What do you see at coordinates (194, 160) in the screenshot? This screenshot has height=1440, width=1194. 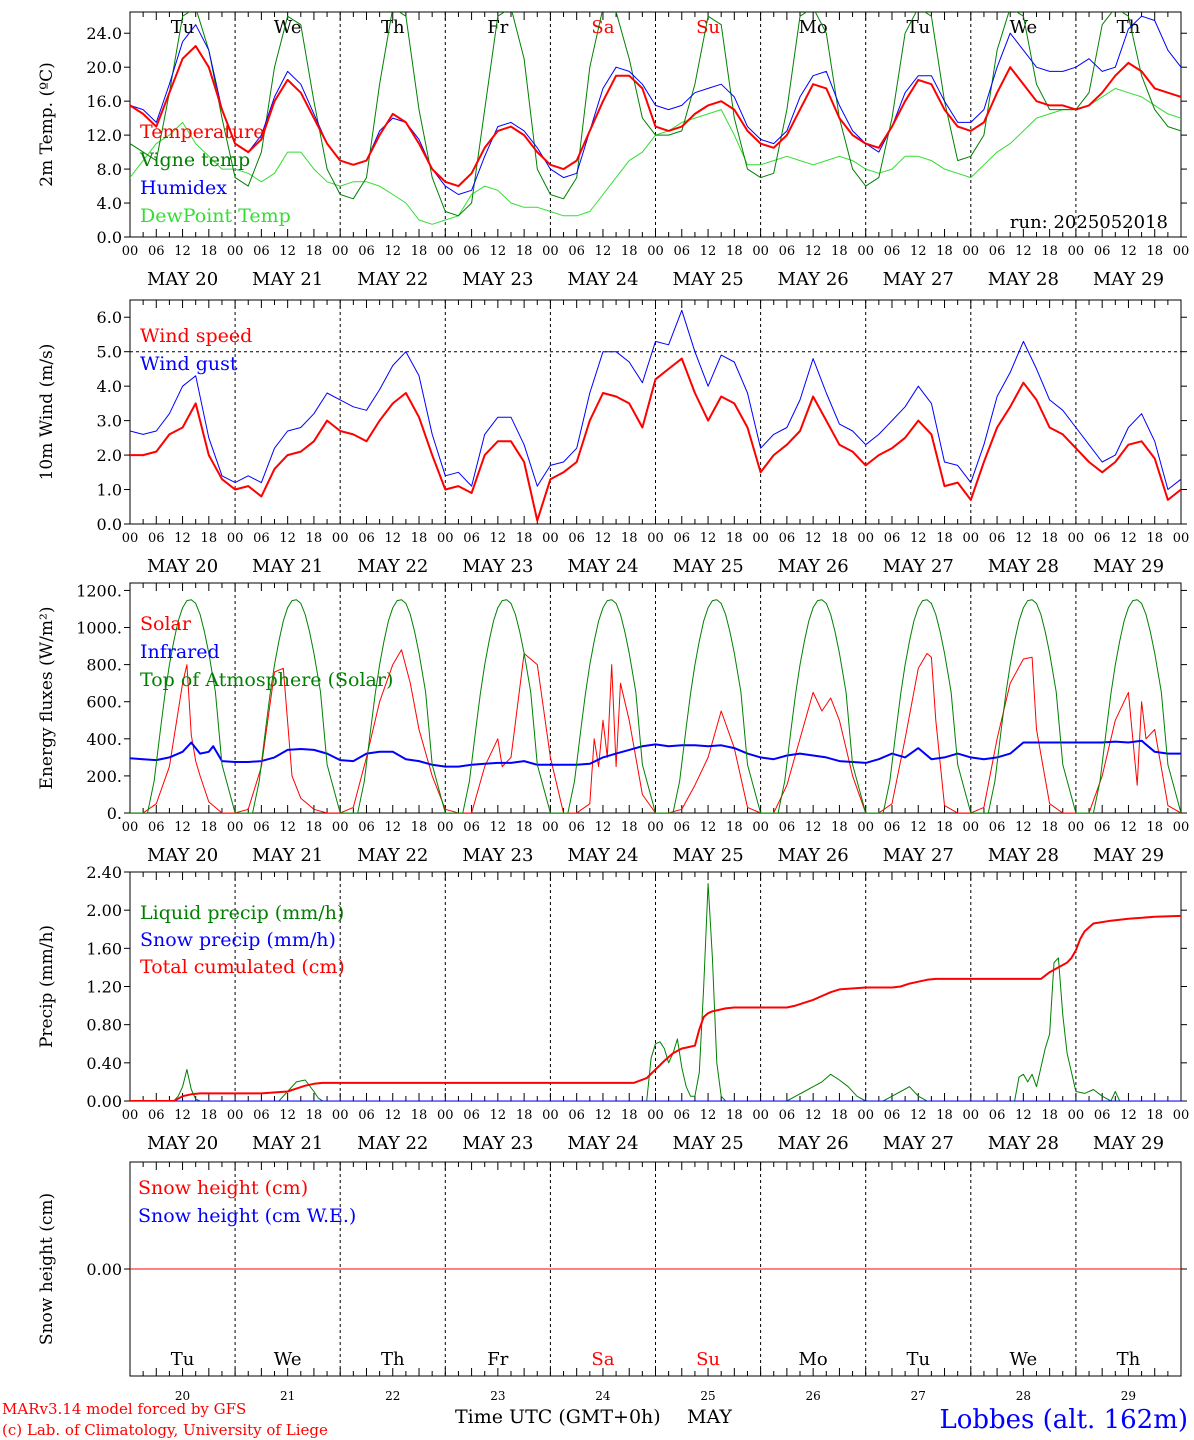 I see `temp-legend-entry: Vigne temp` at bounding box center [194, 160].